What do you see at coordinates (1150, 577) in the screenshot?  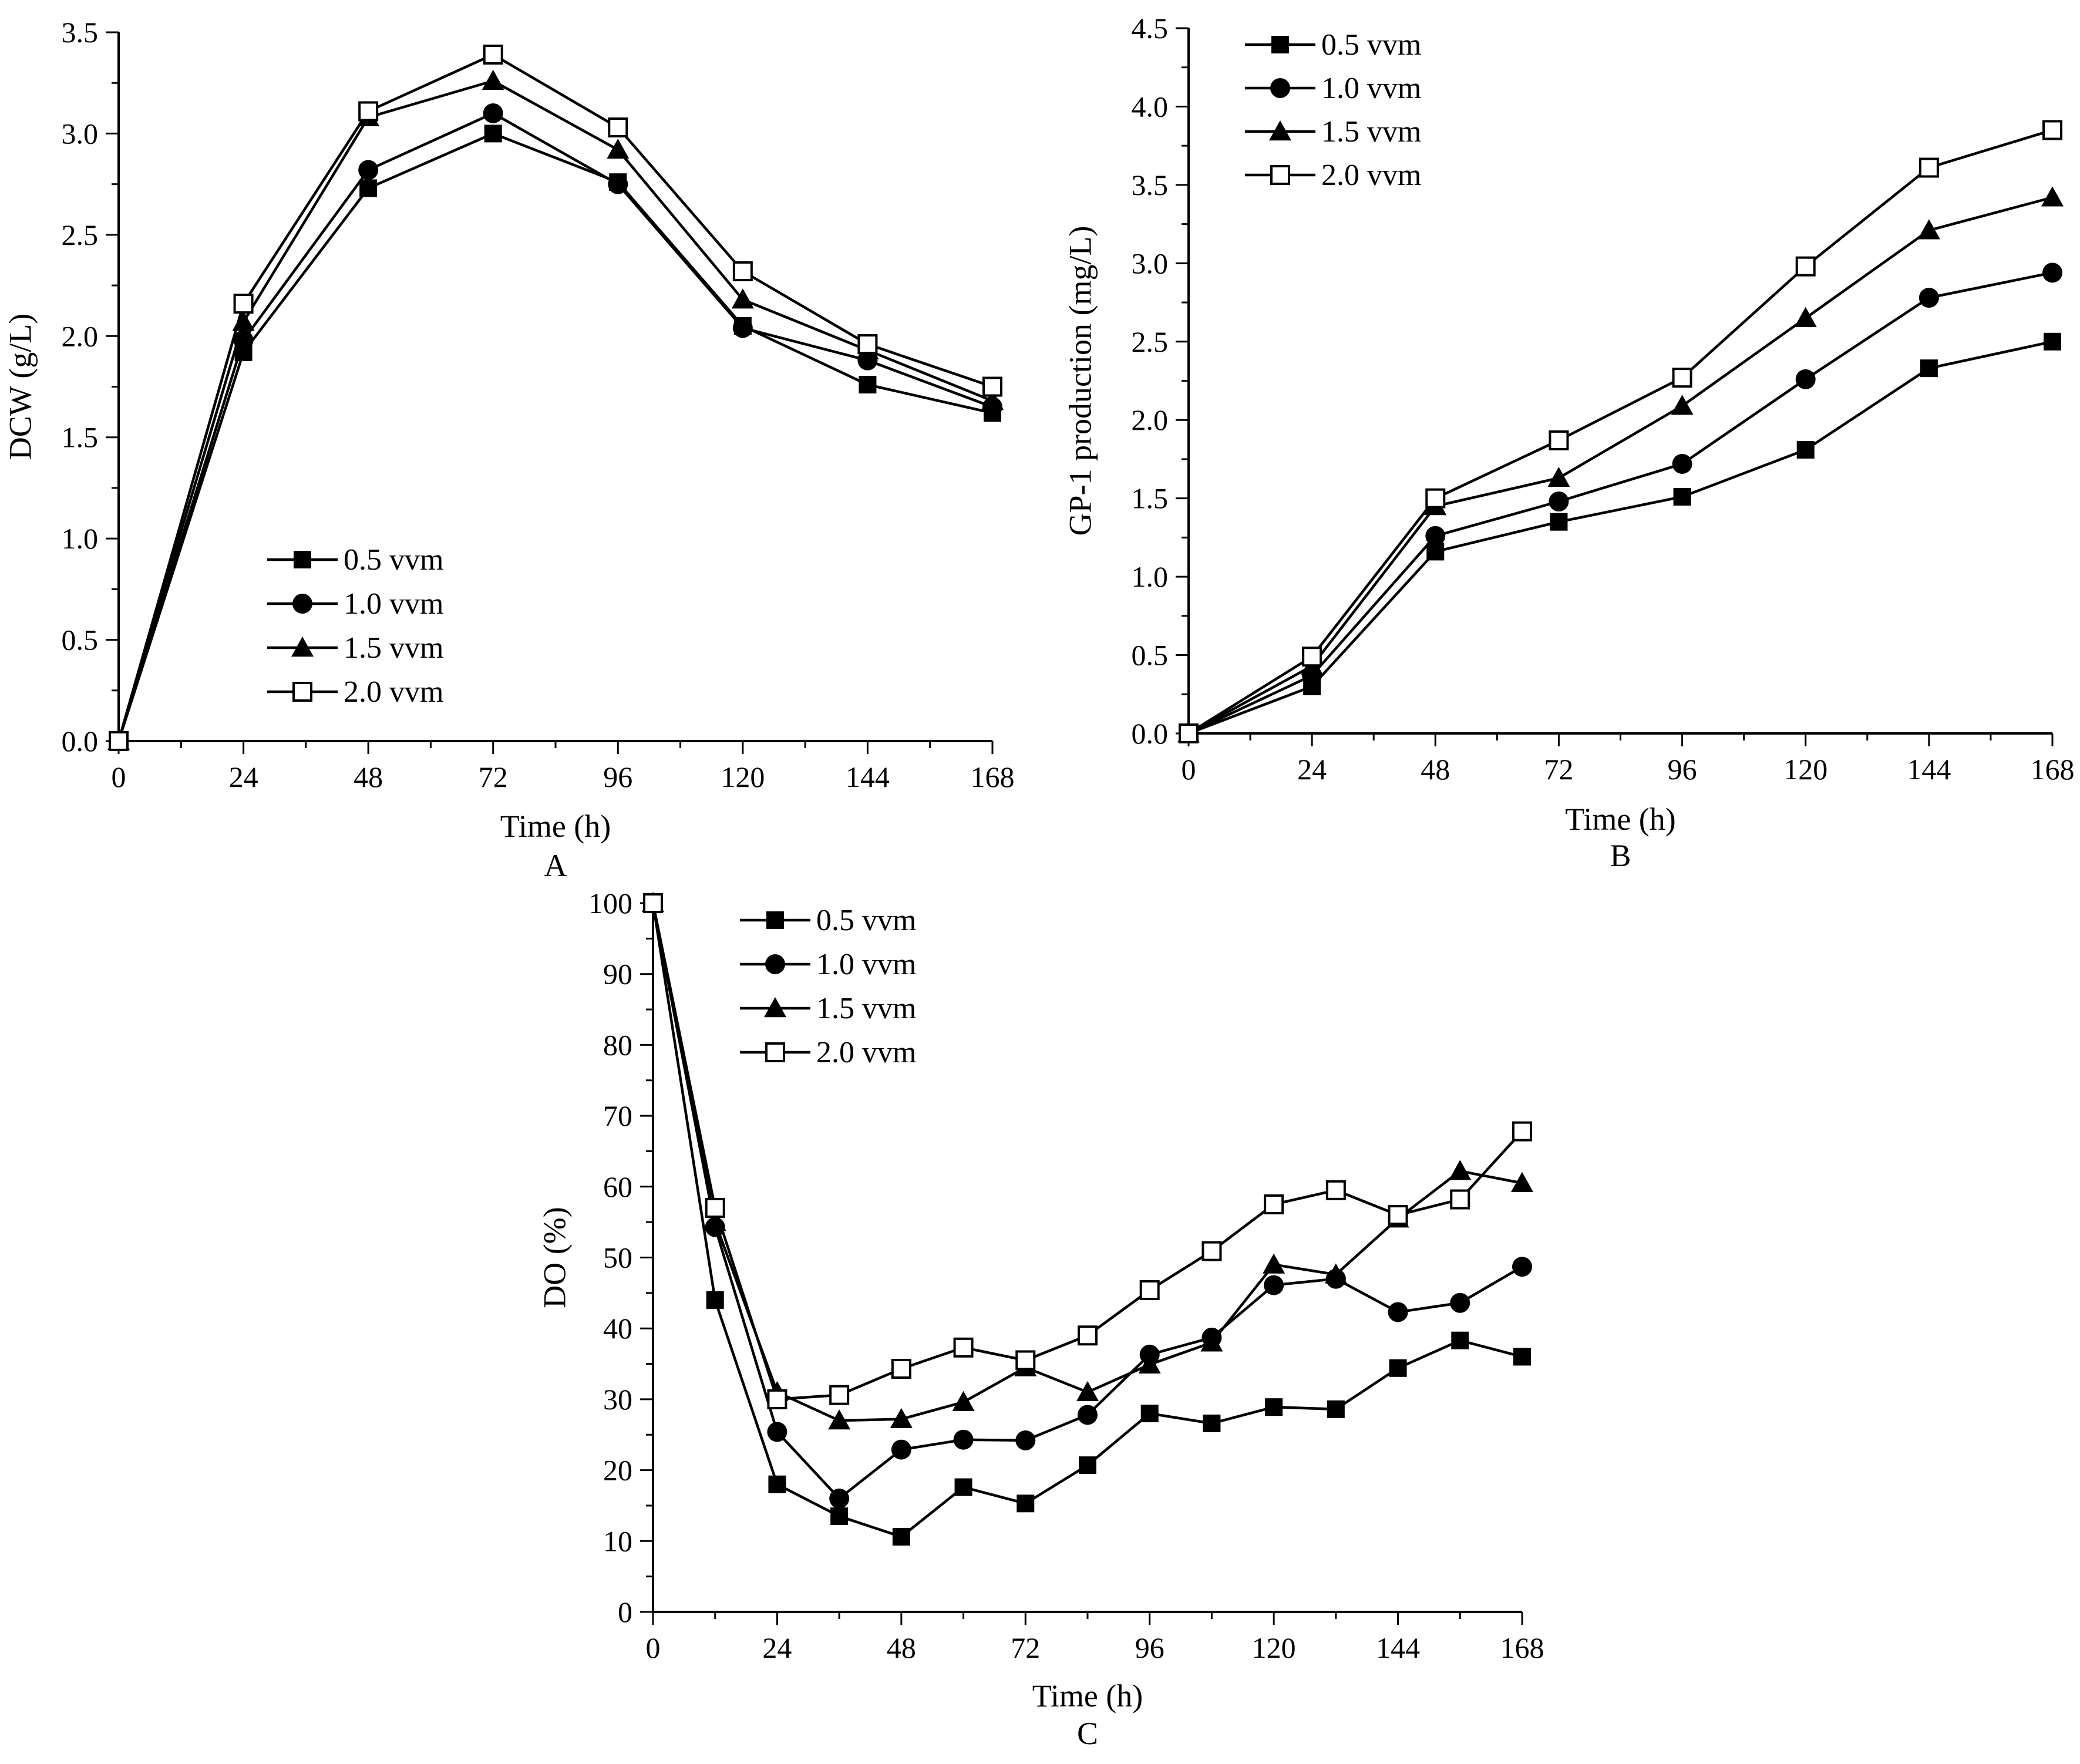 I see `y-tick-label-b: 1.0` at bounding box center [1150, 577].